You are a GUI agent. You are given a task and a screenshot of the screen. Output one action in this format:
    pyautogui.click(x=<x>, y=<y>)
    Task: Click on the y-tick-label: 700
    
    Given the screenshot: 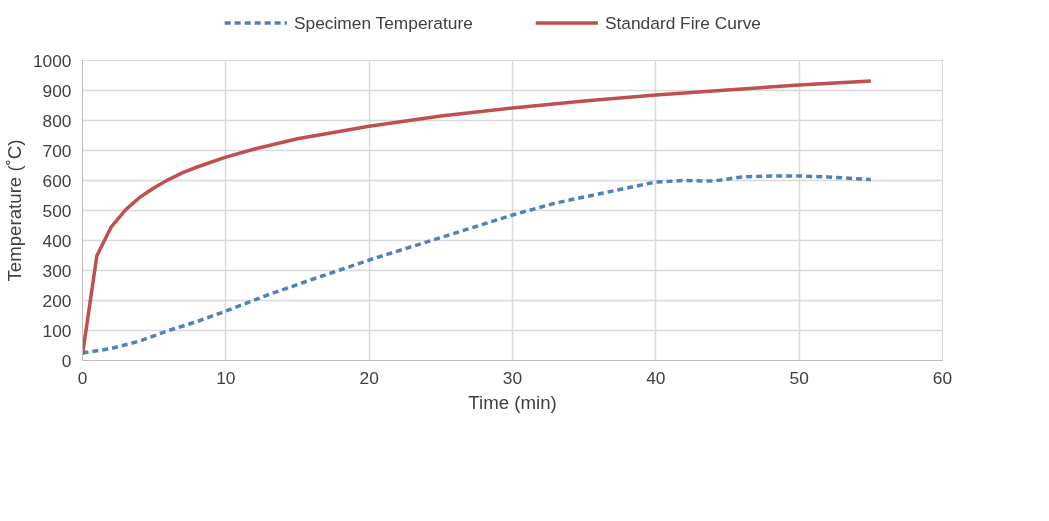 What is the action you would take?
    pyautogui.click(x=57, y=150)
    